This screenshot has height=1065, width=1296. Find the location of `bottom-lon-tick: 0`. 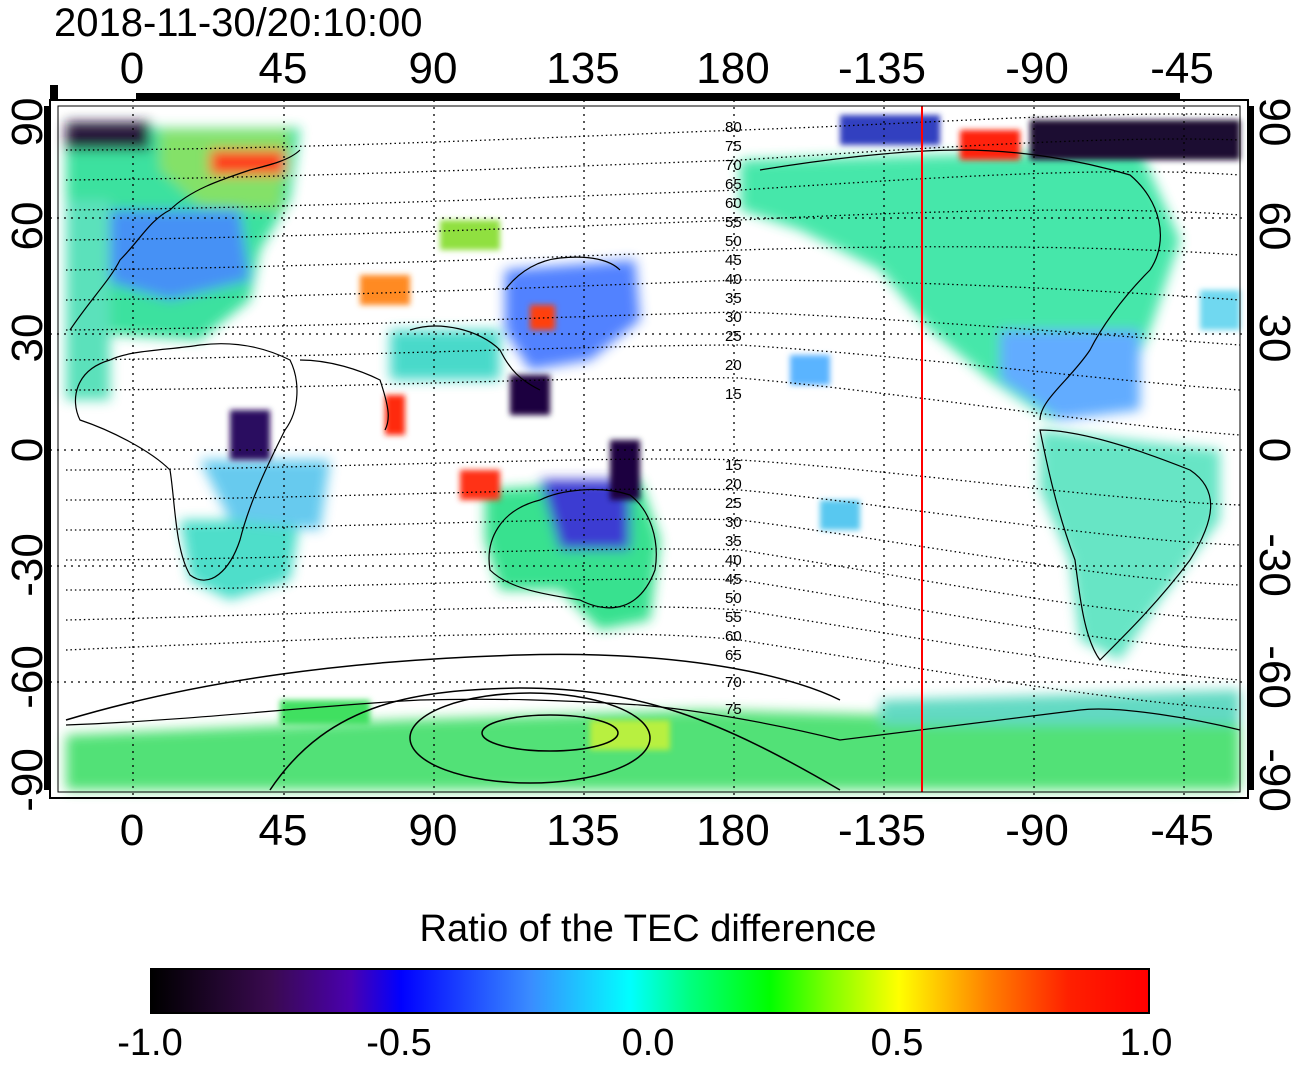

bottom-lon-tick: 0 is located at coordinates (132, 830).